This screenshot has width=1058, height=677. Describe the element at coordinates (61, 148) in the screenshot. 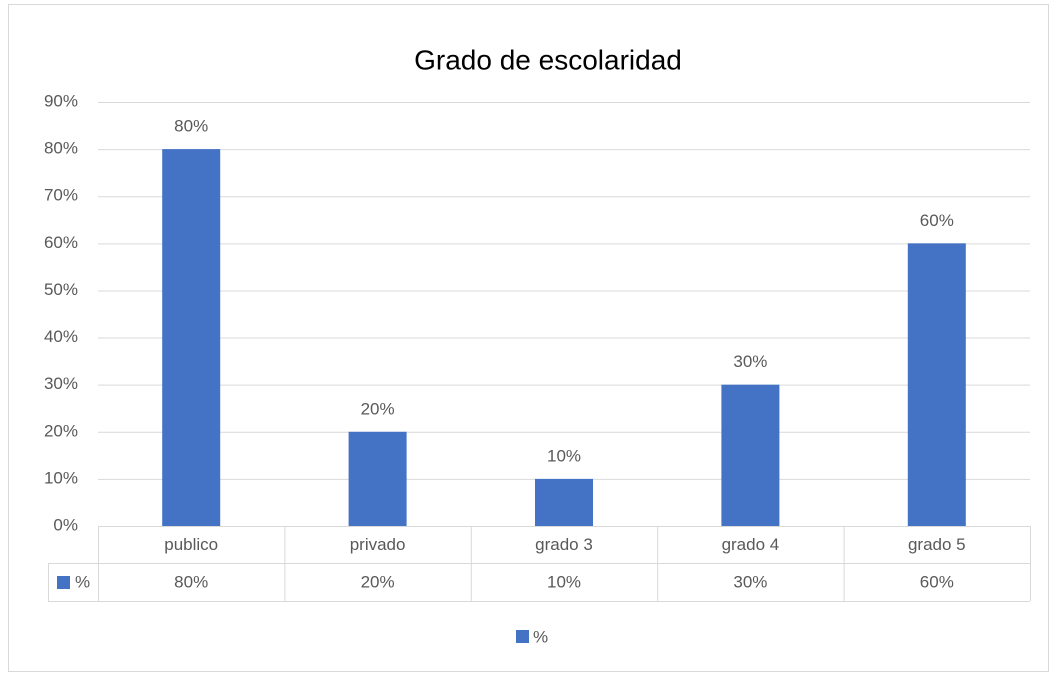

I see `y-tick-label: 80%` at that location.